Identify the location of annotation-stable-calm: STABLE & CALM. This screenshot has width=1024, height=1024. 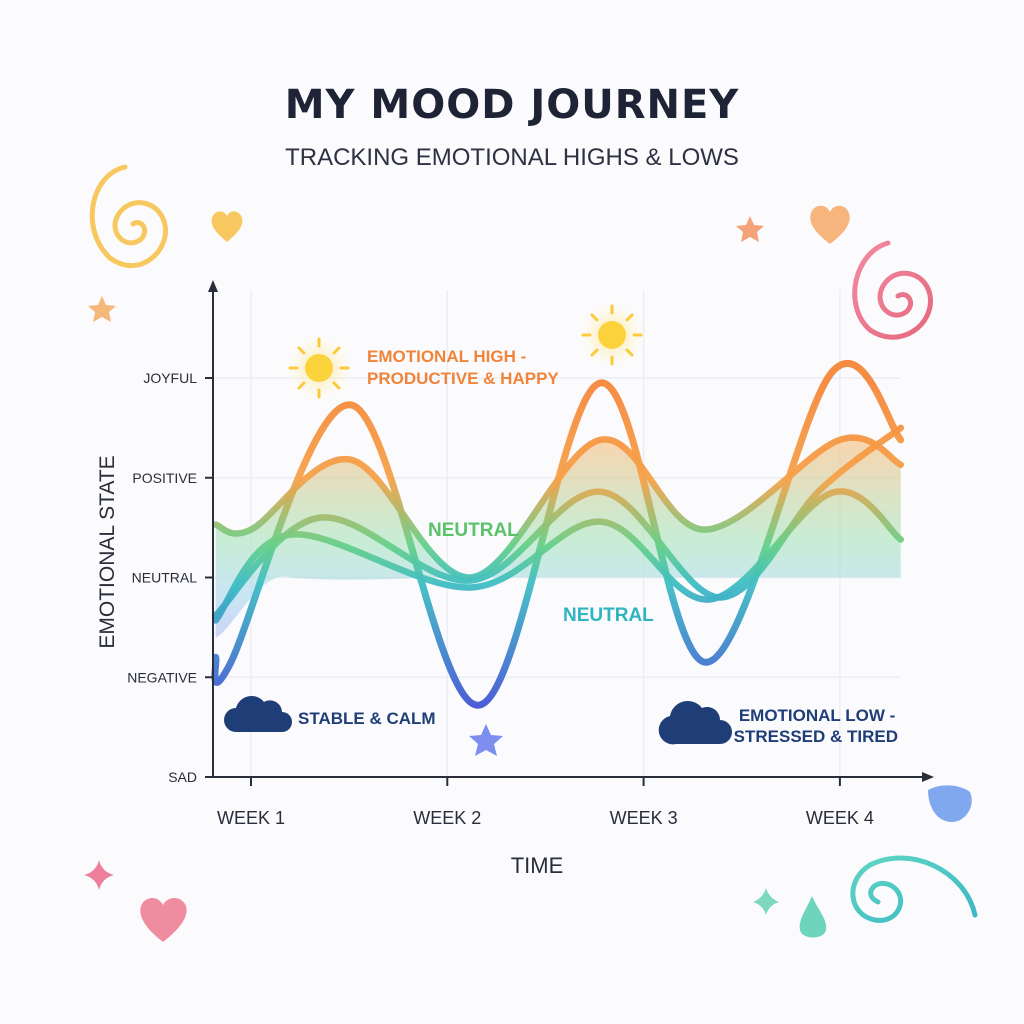
(367, 718).